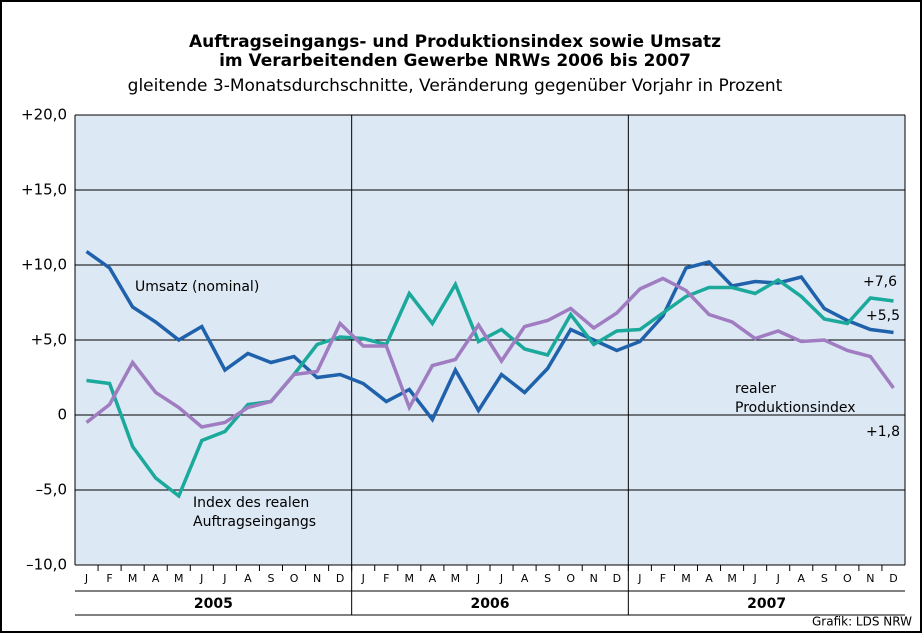 The image size is (922, 633). Describe the element at coordinates (254, 522) in the screenshot. I see `series-label: Auftragseingangs` at that location.